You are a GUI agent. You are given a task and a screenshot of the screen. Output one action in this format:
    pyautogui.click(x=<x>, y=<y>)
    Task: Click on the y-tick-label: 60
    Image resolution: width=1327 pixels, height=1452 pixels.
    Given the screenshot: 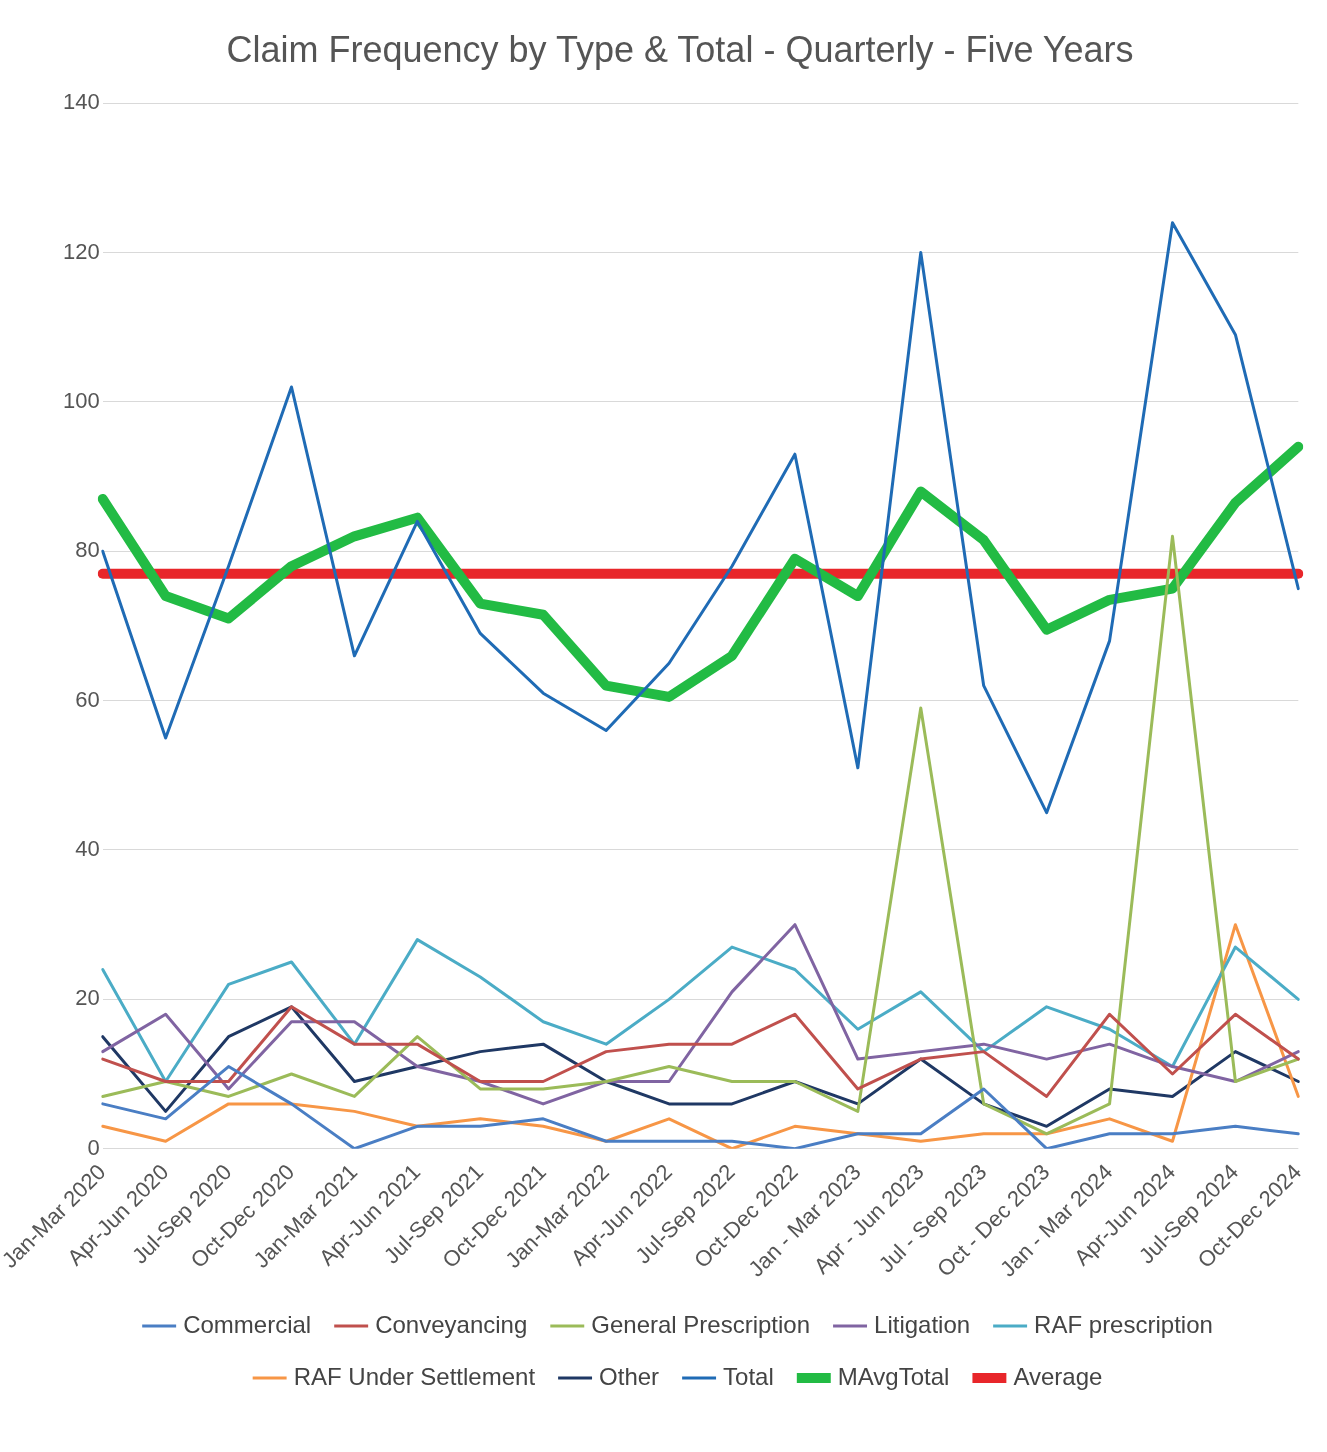 What is the action you would take?
    pyautogui.click(x=87, y=699)
    